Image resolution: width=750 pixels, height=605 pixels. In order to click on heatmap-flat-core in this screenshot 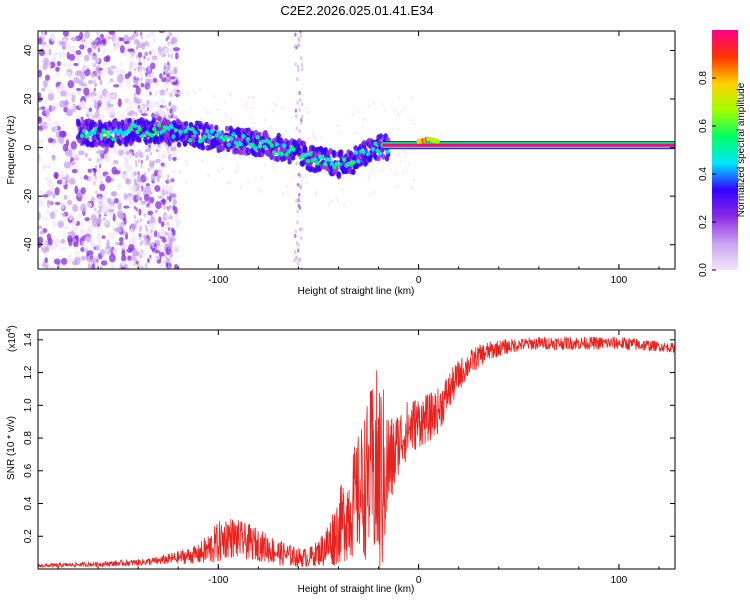, I will do `click(528, 145)`.